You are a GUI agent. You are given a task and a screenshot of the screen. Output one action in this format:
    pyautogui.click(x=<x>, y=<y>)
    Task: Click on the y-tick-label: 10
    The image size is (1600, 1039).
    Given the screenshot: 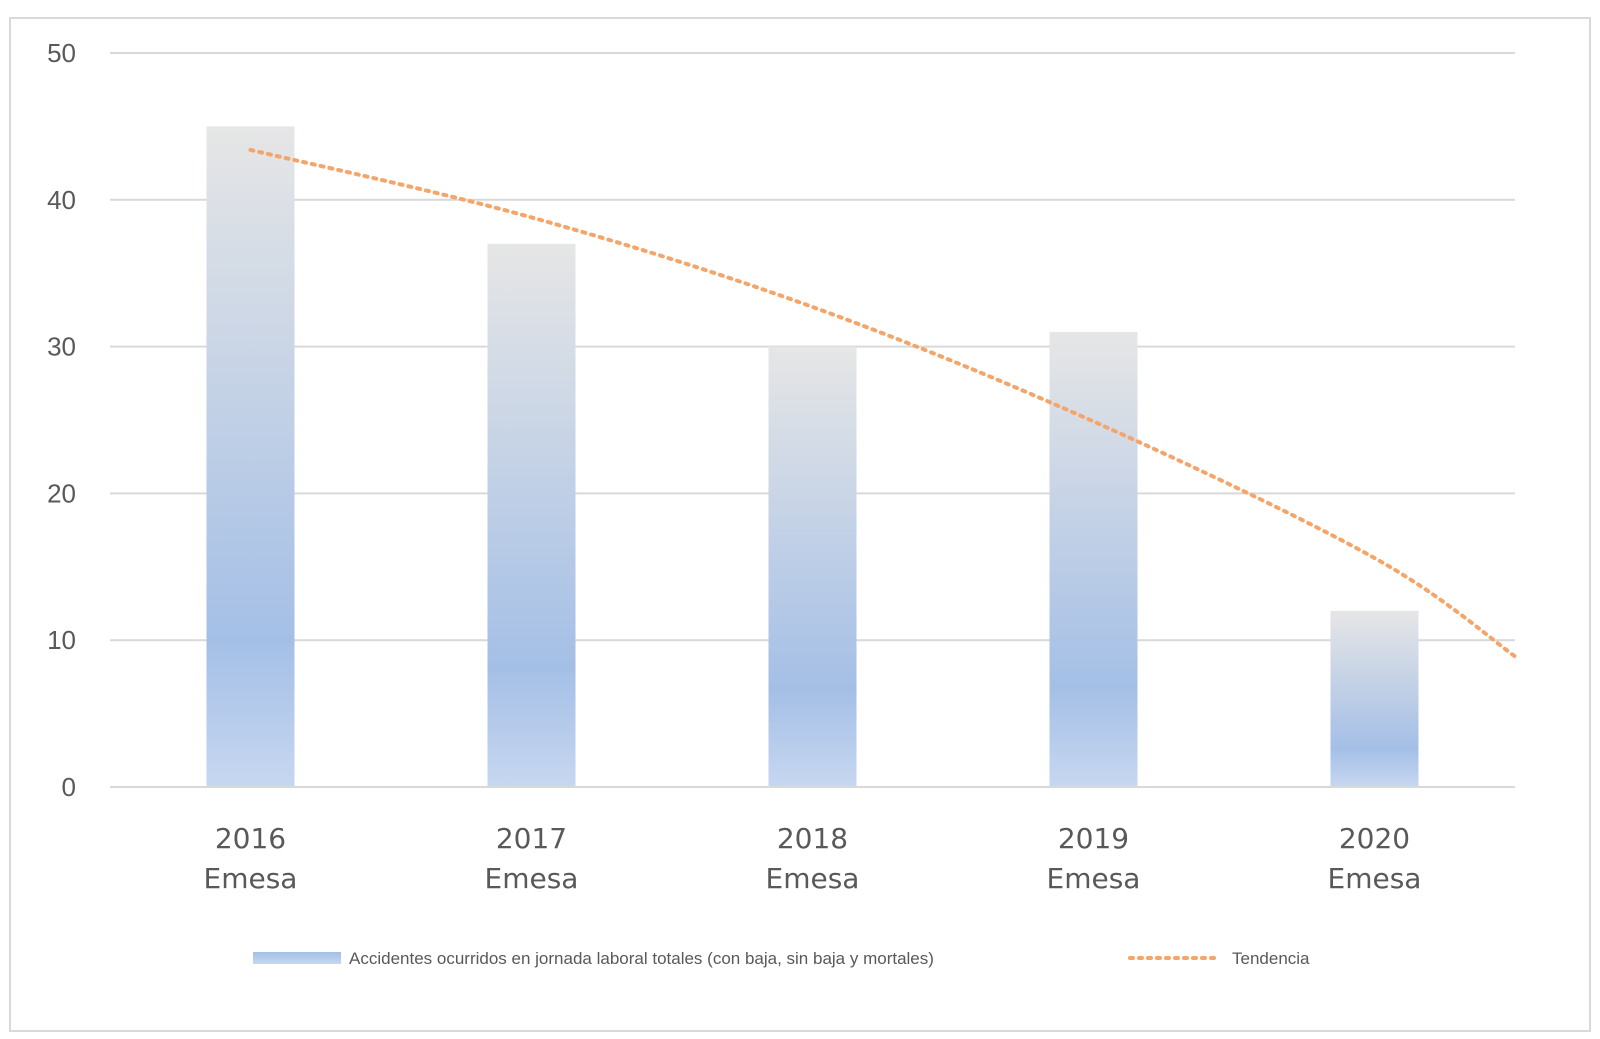 What is the action you would take?
    pyautogui.click(x=61, y=640)
    